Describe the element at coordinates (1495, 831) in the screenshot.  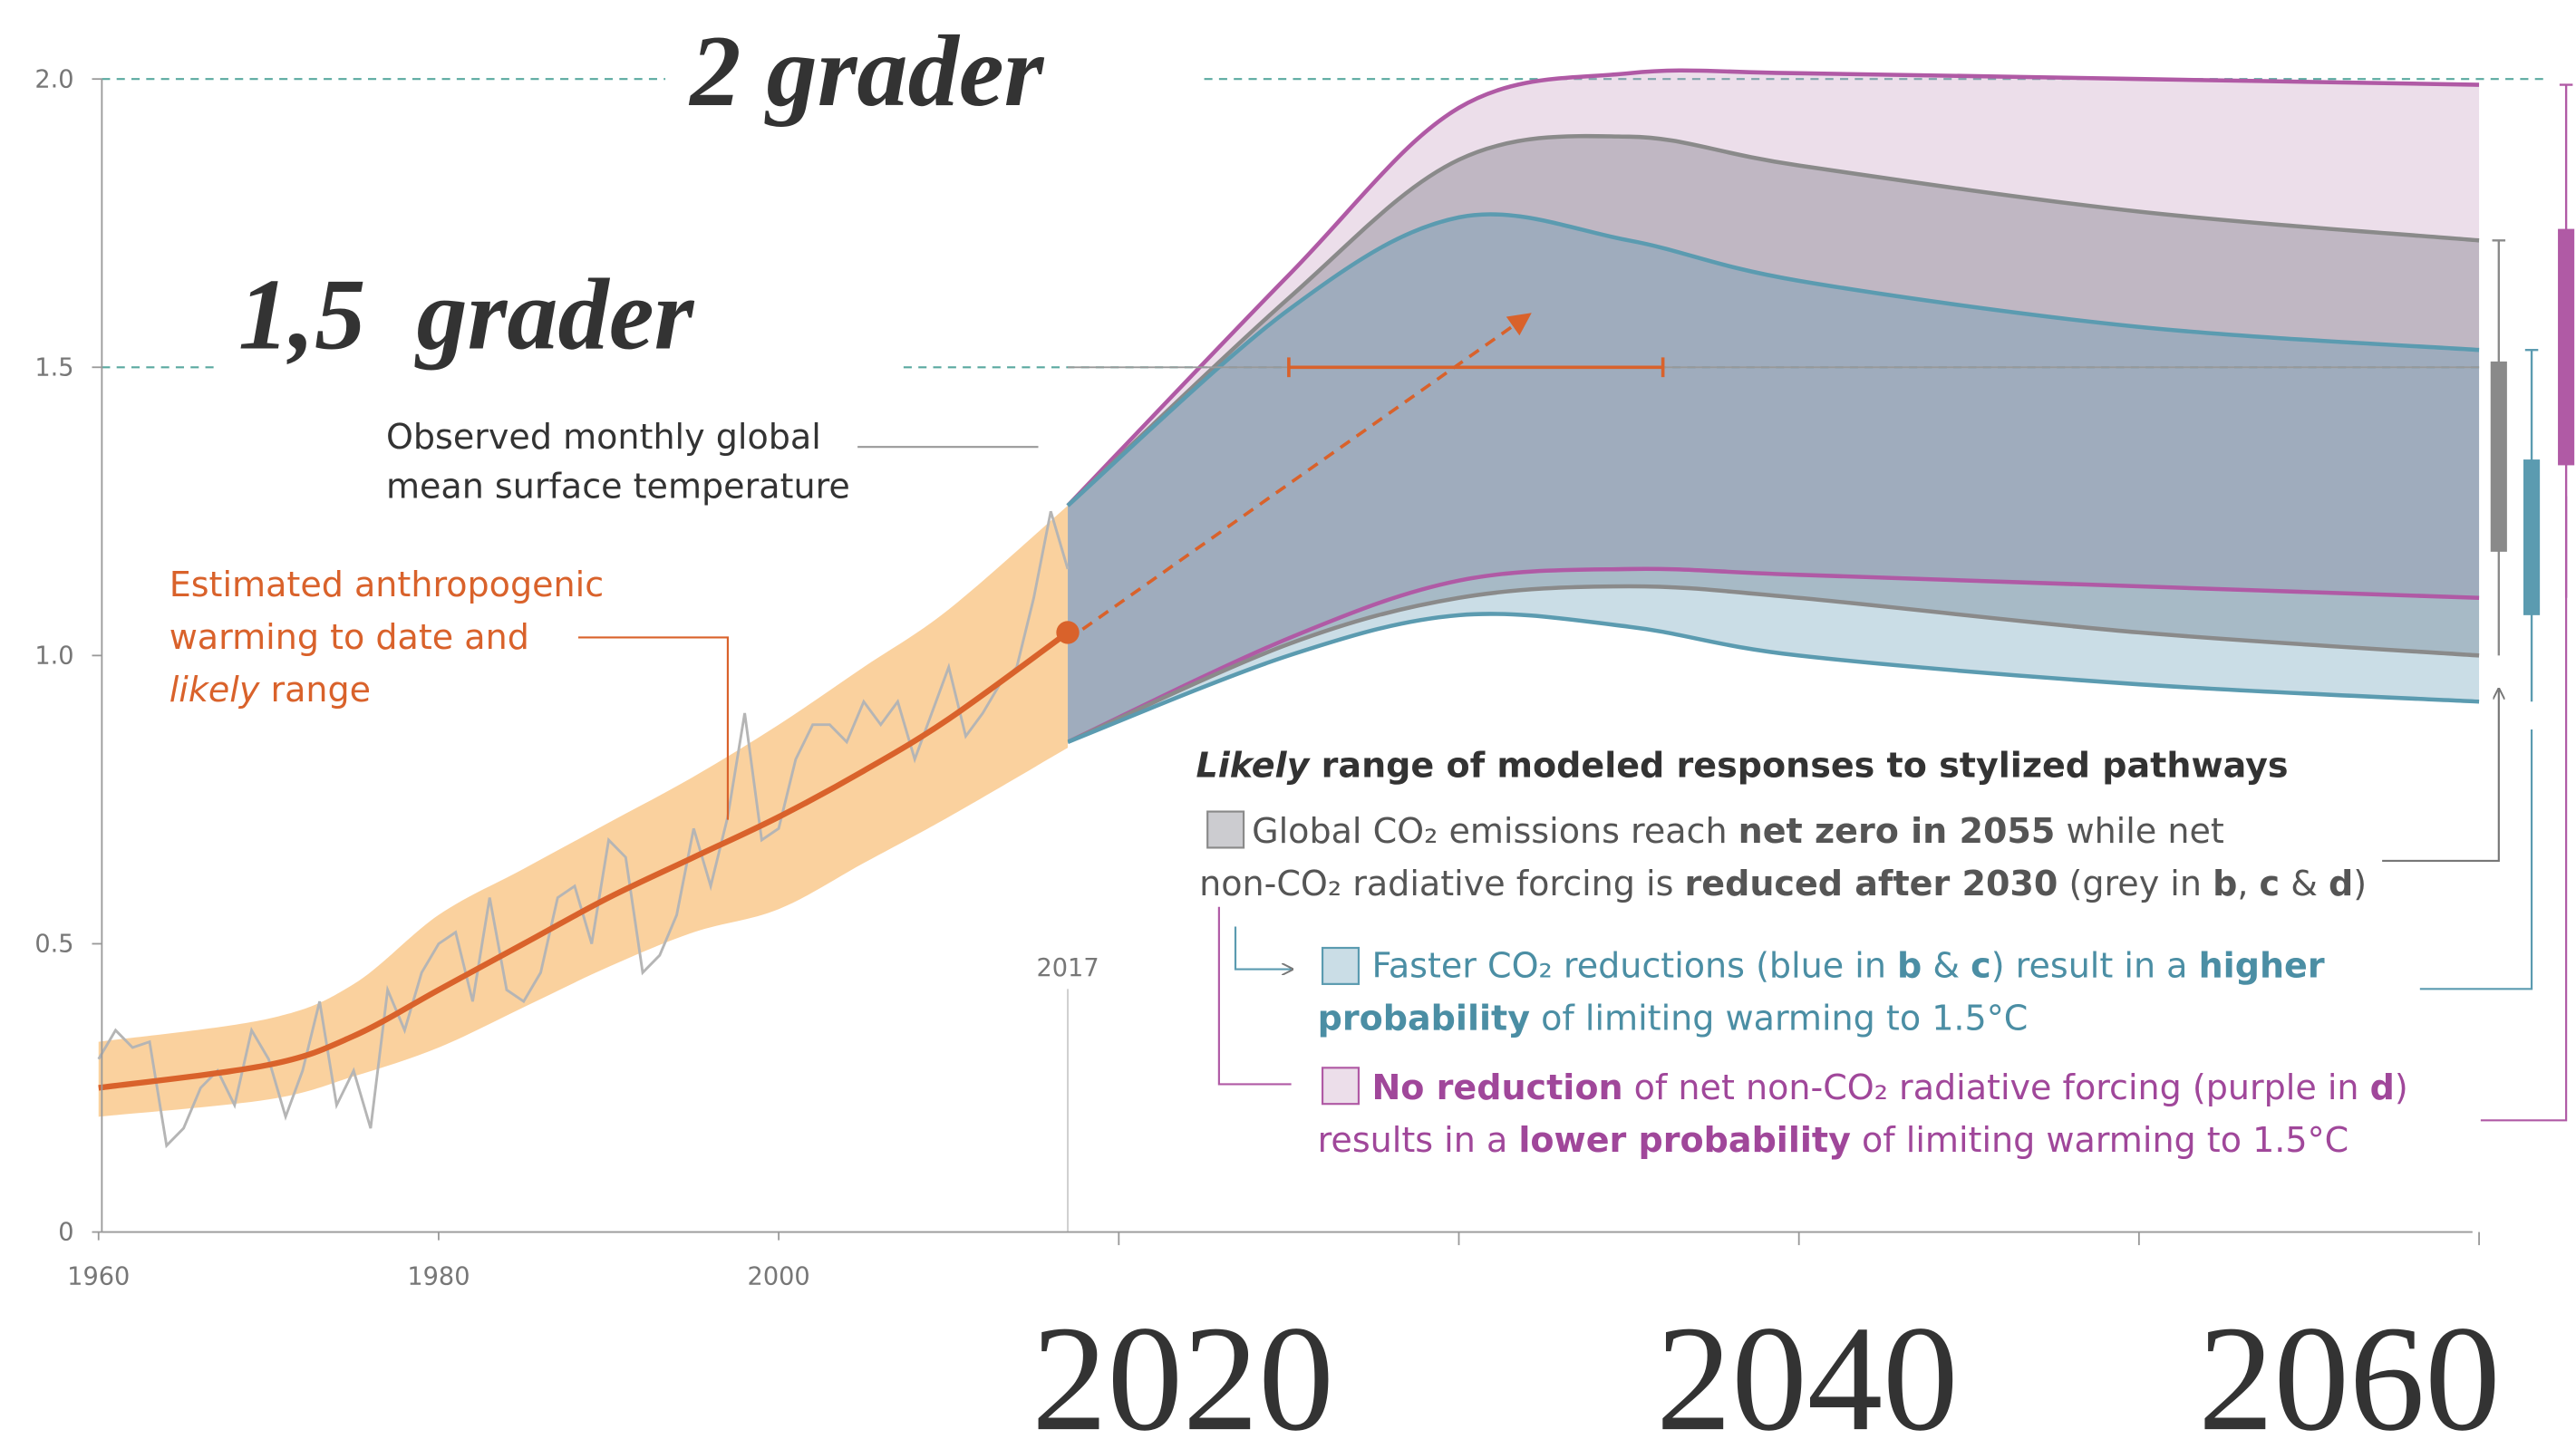
I see `label-part: Global CO₂ emissions reach` at that location.